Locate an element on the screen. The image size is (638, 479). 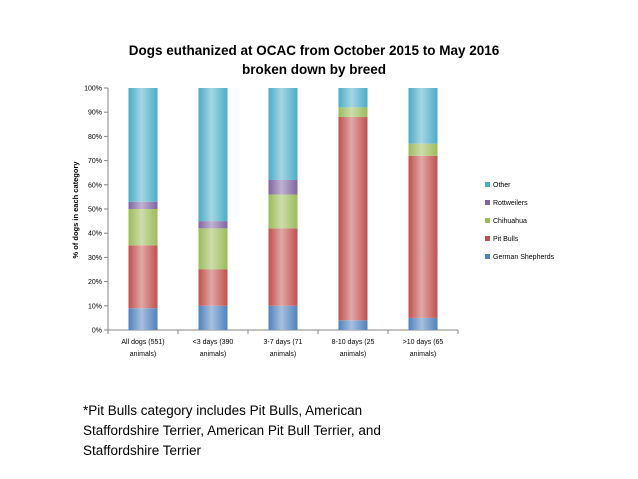
legend-swatch-other is located at coordinates (487, 184).